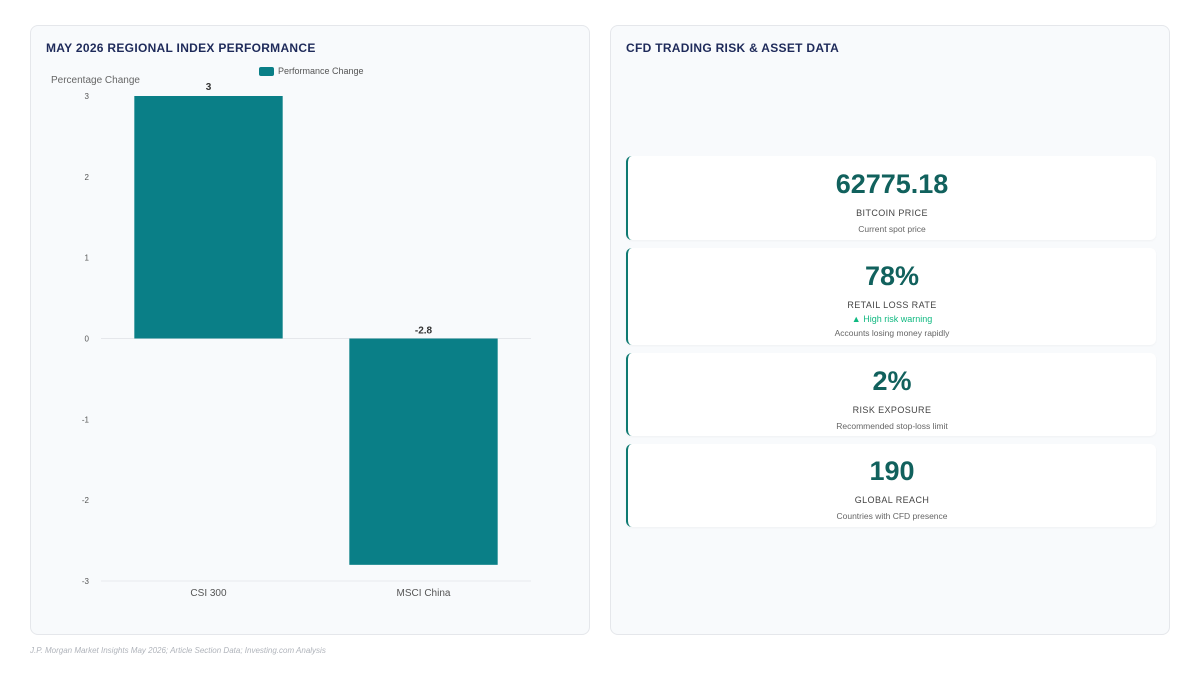 Image resolution: width=1200 pixels, height=675 pixels. What do you see at coordinates (95, 80) in the screenshot?
I see `y-axis-label: Percentage Change` at bounding box center [95, 80].